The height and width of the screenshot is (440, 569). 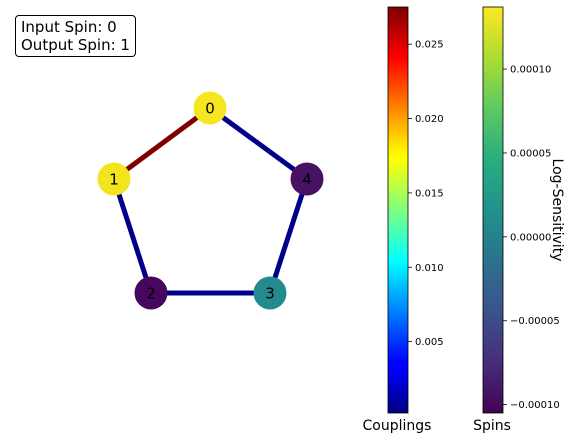 I want to click on node-label: 4, so click(x=307, y=180).